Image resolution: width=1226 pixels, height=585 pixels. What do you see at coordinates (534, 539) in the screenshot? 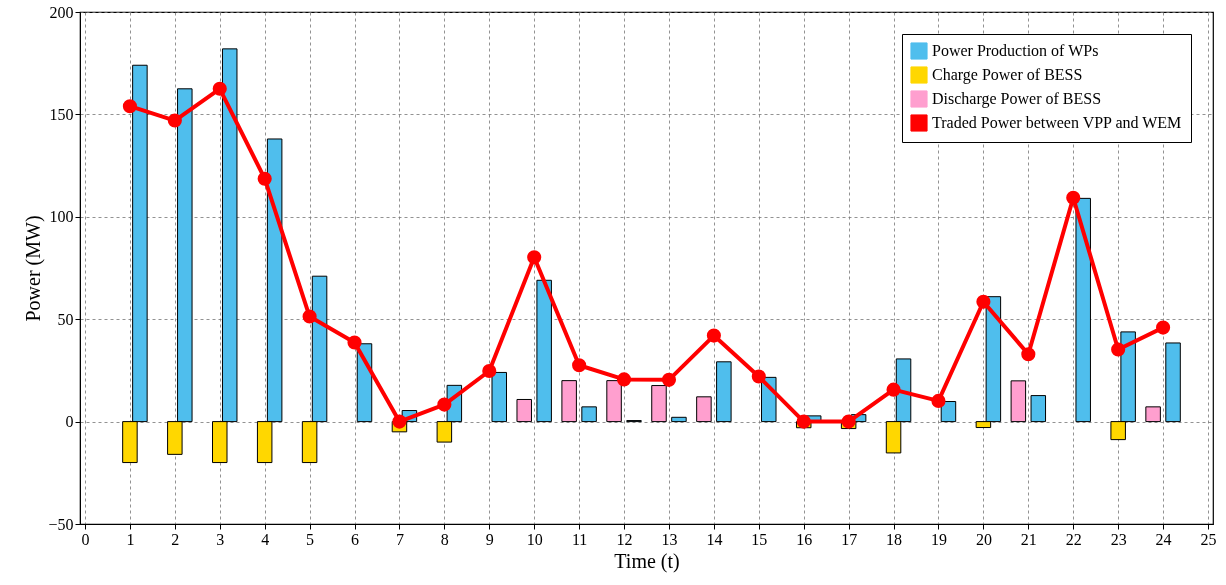
I see `x-tick-label: 10` at bounding box center [534, 539].